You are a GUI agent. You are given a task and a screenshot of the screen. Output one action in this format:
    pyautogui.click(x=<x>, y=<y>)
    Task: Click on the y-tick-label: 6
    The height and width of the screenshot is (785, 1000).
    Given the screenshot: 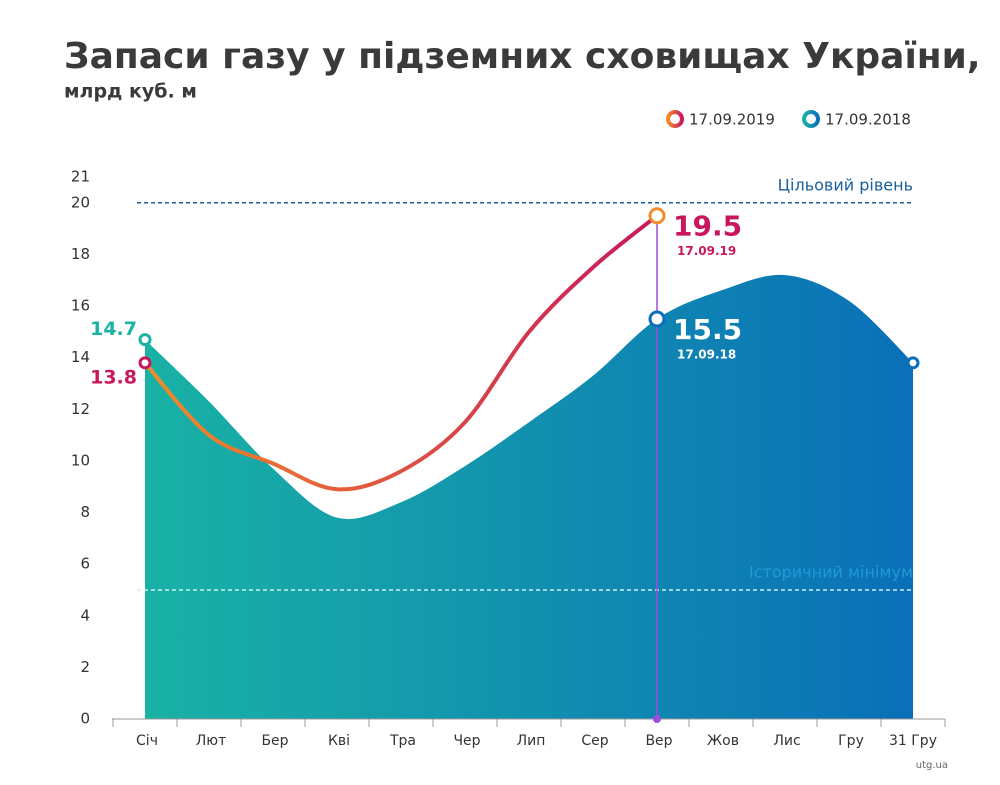 What is the action you would take?
    pyautogui.click(x=85, y=564)
    